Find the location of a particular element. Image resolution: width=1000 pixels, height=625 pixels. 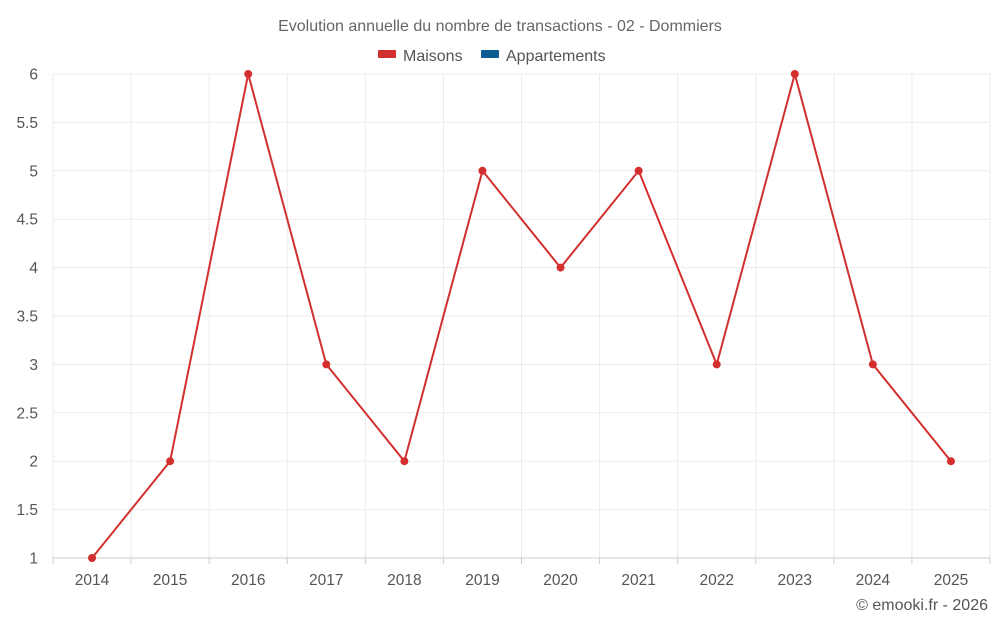

legend-label-appartements: Appartements is located at coordinates (556, 56).